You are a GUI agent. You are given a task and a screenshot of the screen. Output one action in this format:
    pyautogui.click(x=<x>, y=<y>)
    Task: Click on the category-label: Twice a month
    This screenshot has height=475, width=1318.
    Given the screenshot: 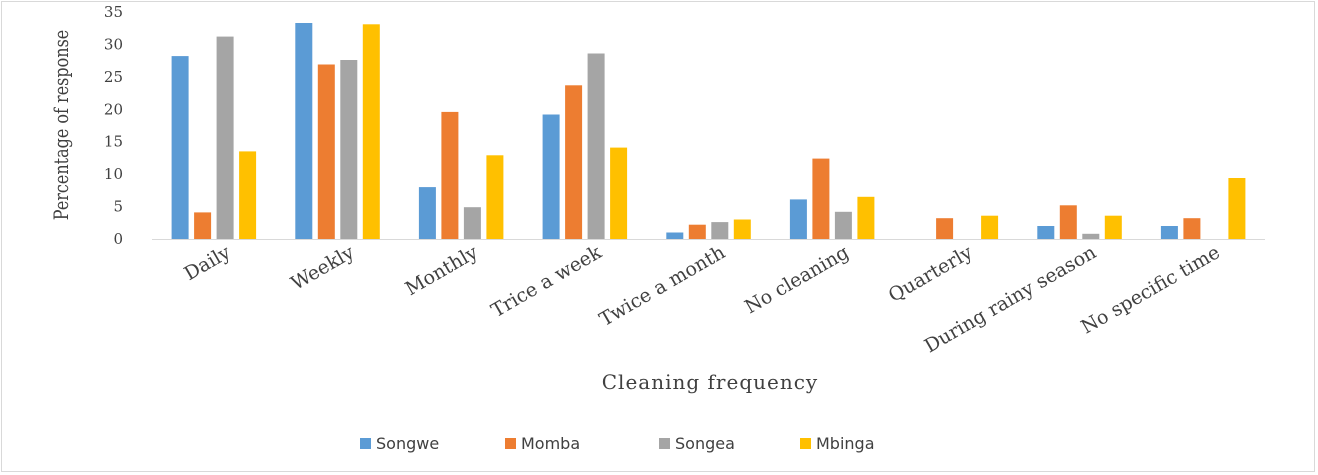 What is the action you would take?
    pyautogui.click(x=662, y=286)
    